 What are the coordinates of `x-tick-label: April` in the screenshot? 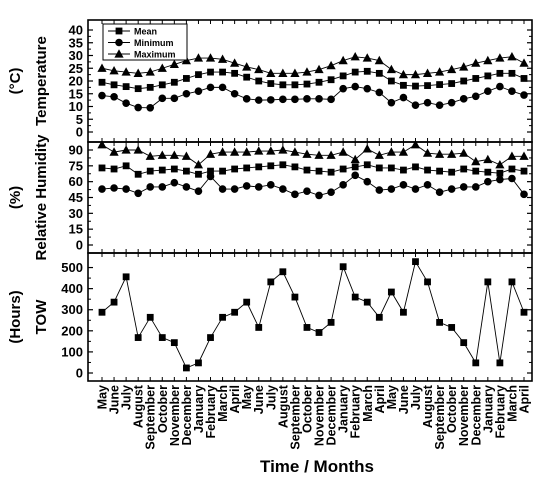 It's located at (525, 399).